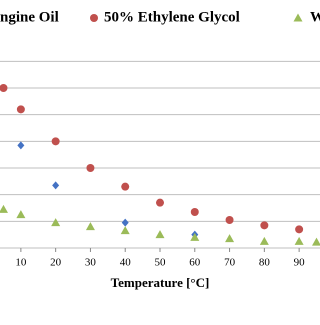  I want to click on legend-label: 50% Ethylene Glycol, so click(172, 17).